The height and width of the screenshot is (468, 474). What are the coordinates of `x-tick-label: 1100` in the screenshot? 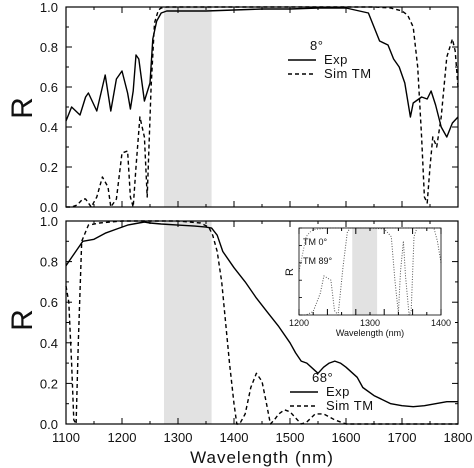 It's located at (66, 437).